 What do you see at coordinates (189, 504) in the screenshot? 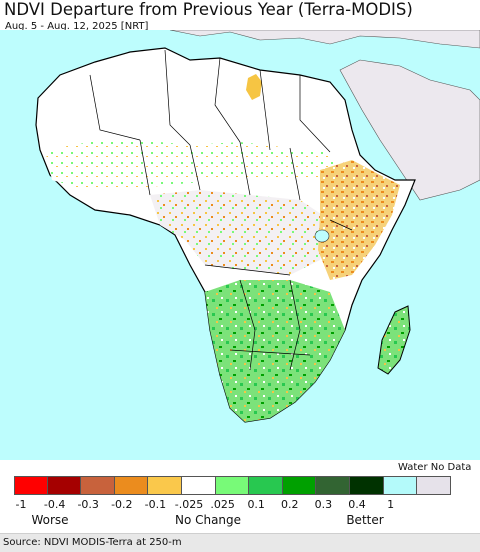
I see `legend-tick-label: -.025` at bounding box center [189, 504].